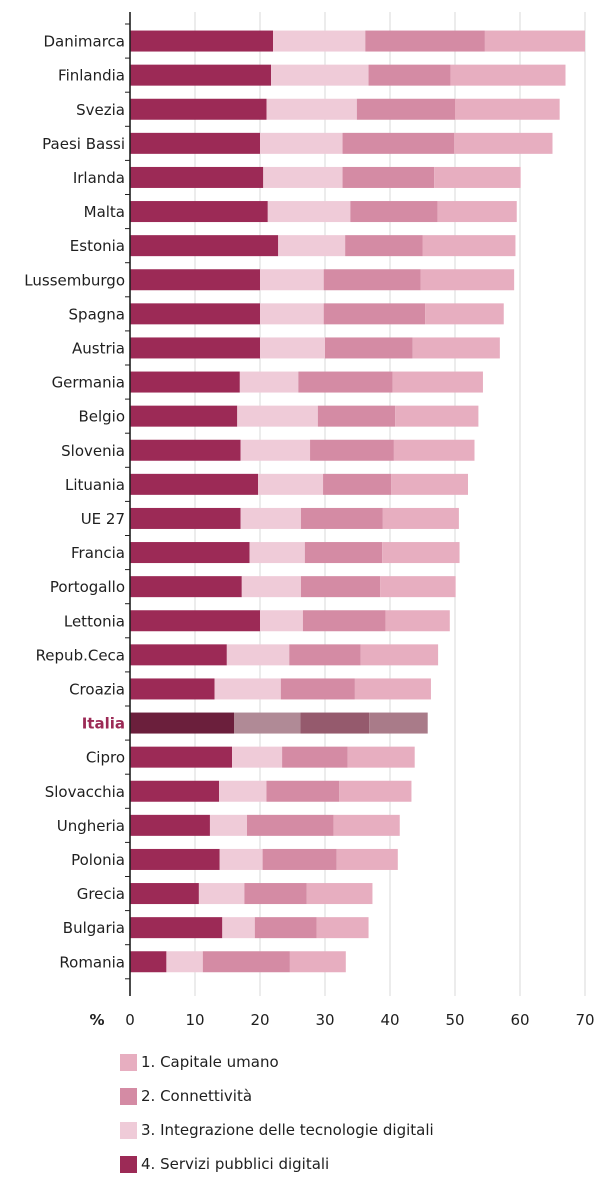  Describe the element at coordinates (195, 280) in the screenshot. I see `bar-s4-lussemburgo` at that location.